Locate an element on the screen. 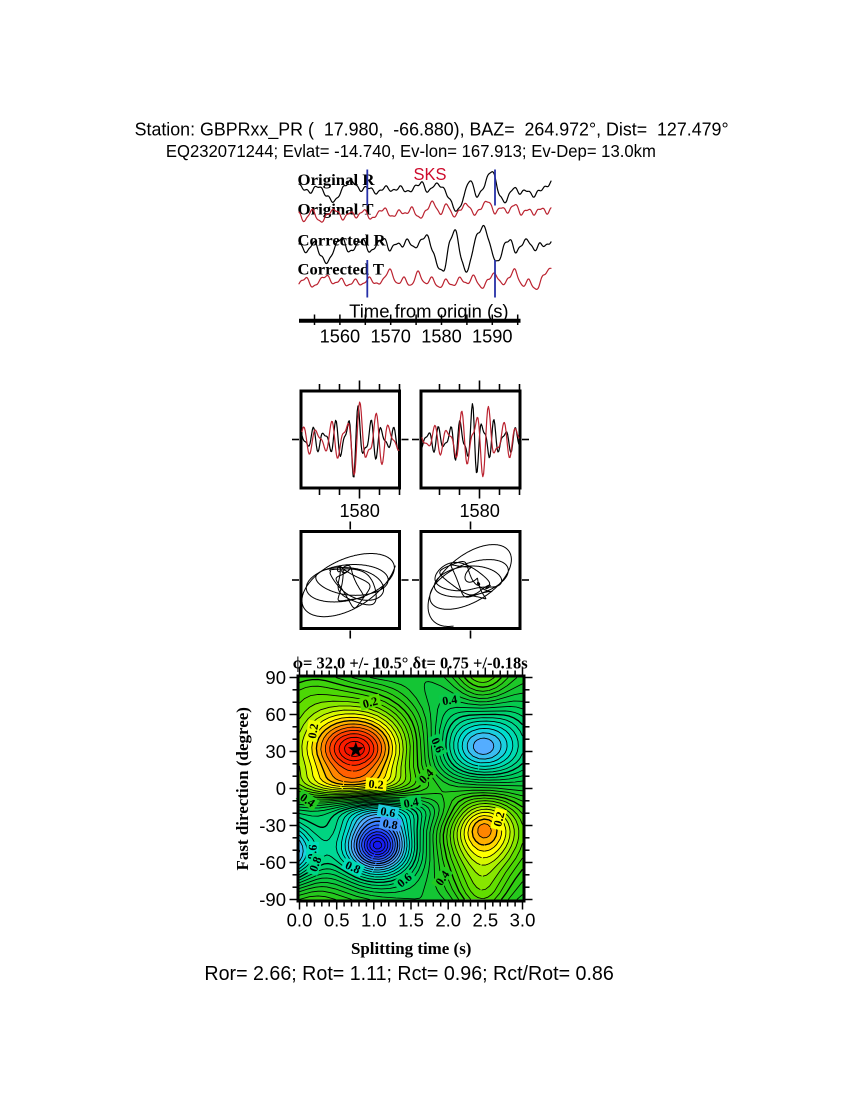 The image size is (850, 1105). svg-text: 30 is located at coordinates (275, 751).